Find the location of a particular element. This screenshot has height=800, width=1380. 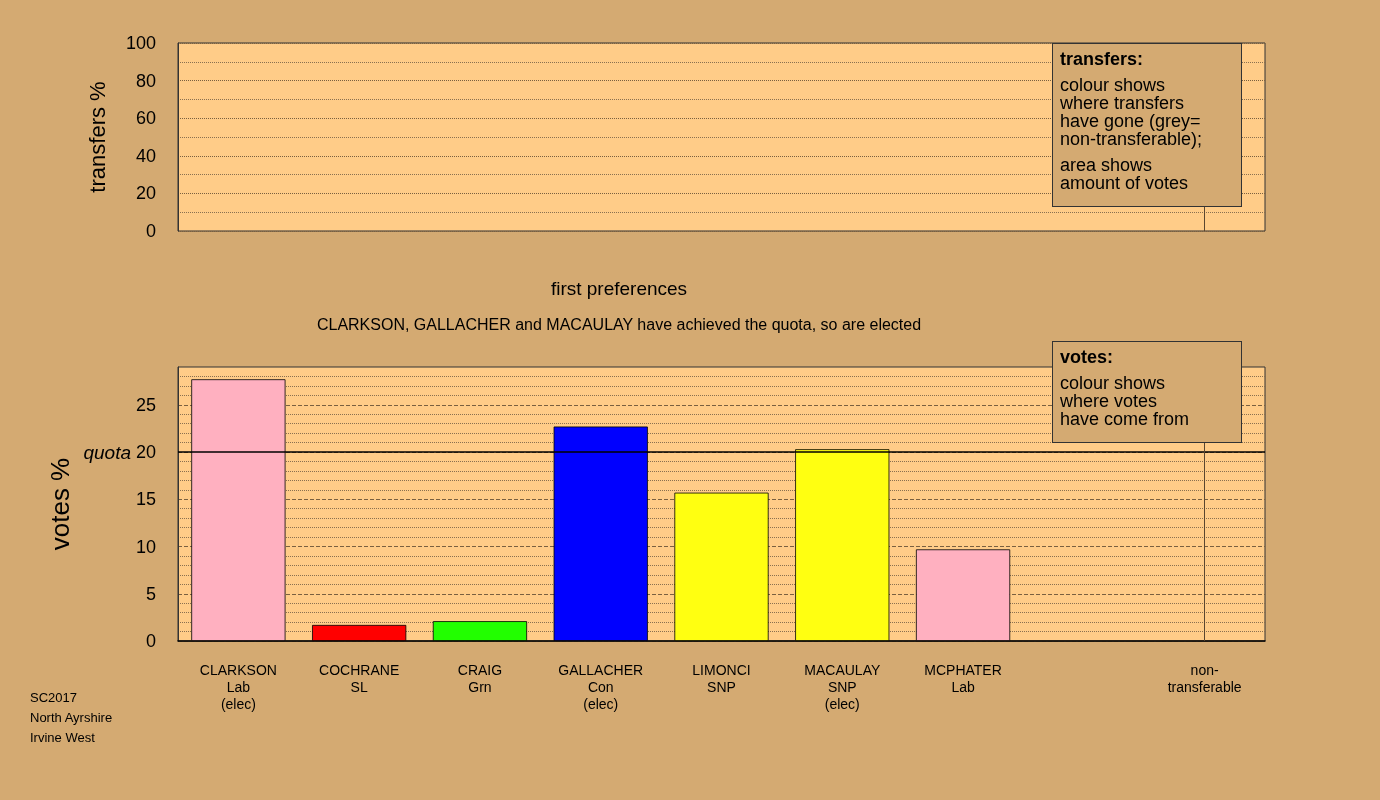

x-tick-label: MACAULAY SNP (elec) is located at coordinates (842, 686).